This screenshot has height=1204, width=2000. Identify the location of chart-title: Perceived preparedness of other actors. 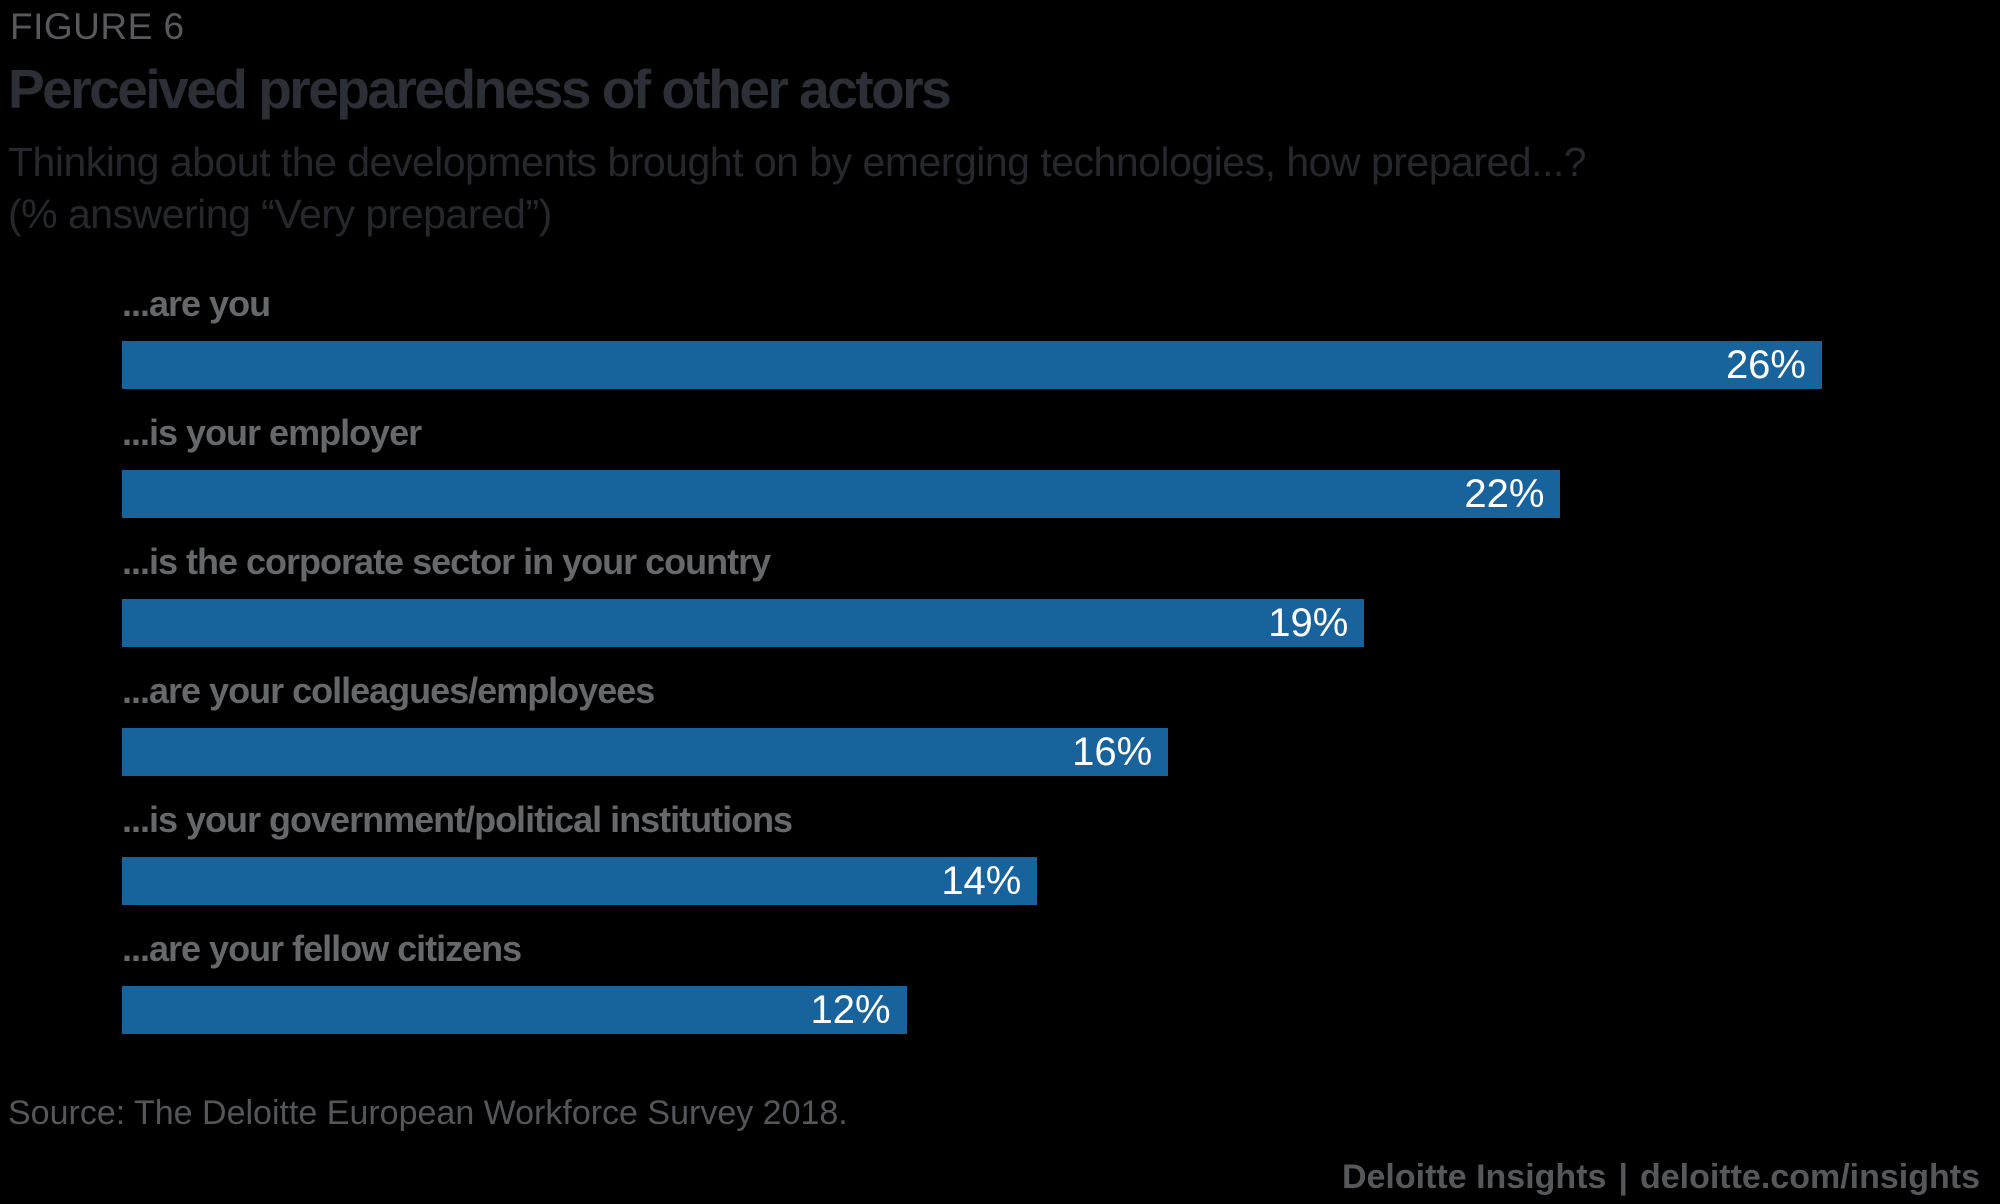
(480, 89).